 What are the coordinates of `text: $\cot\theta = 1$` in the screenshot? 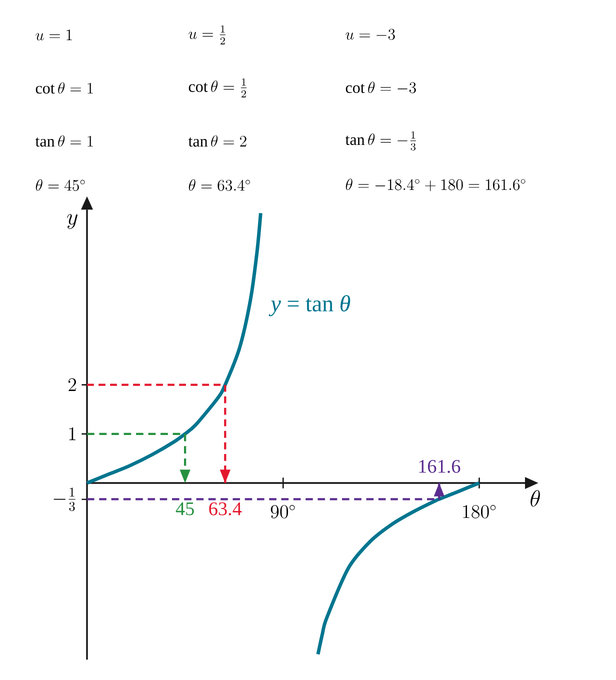 It's located at (64, 88).